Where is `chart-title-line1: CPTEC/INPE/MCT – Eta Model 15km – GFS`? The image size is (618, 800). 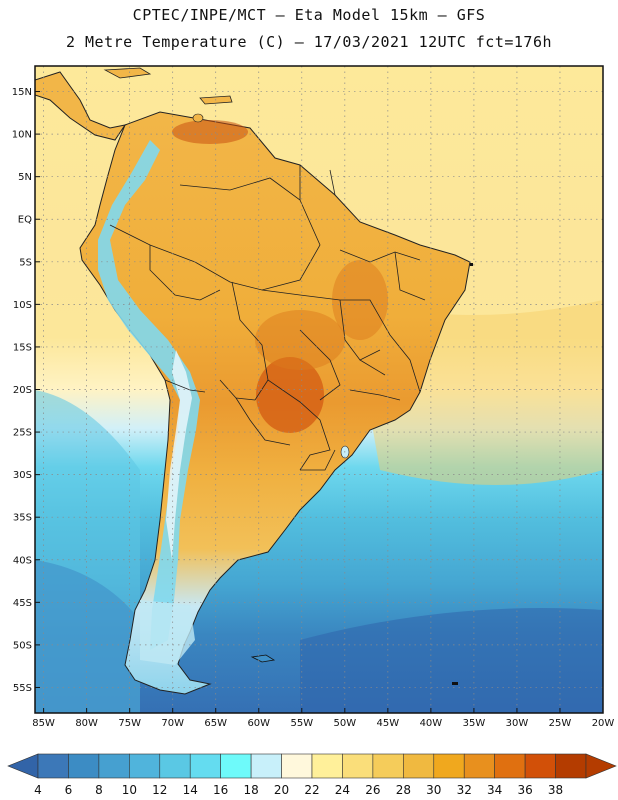
chart-title-line1: CPTEC/INPE/MCT – Eta Model 15km – GFS is located at coordinates (309, 15).